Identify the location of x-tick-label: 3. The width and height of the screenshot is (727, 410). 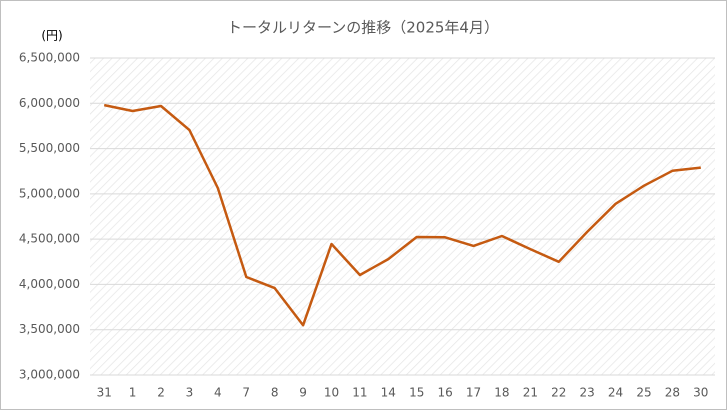
(190, 393).